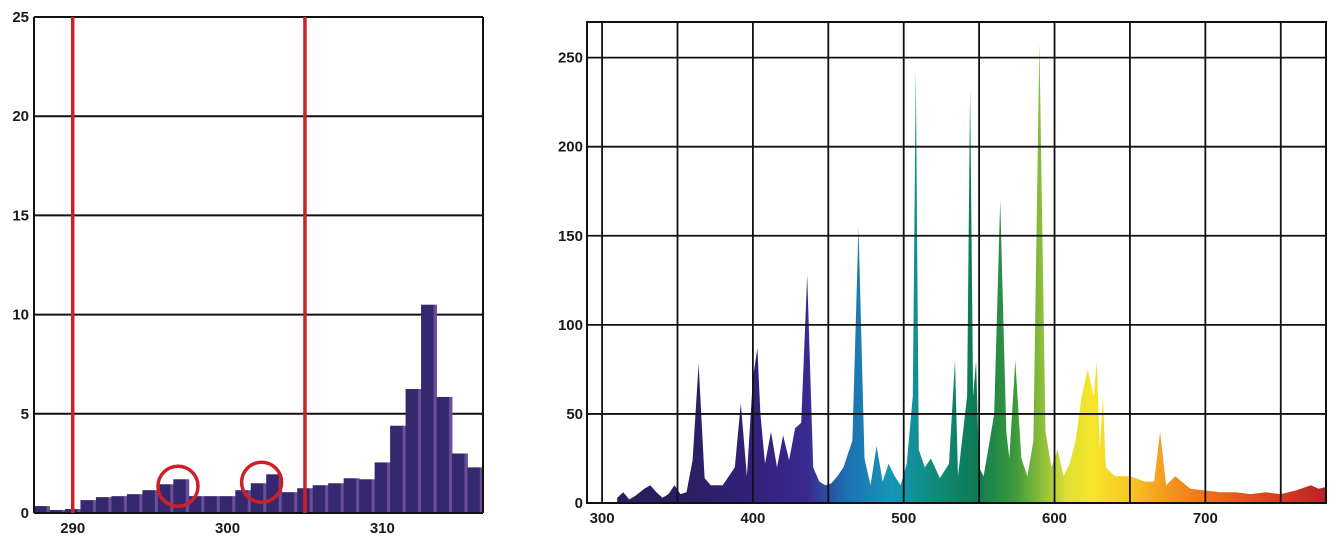  What do you see at coordinates (602, 518) in the screenshot?
I see `right-x-tick-label: 300` at bounding box center [602, 518].